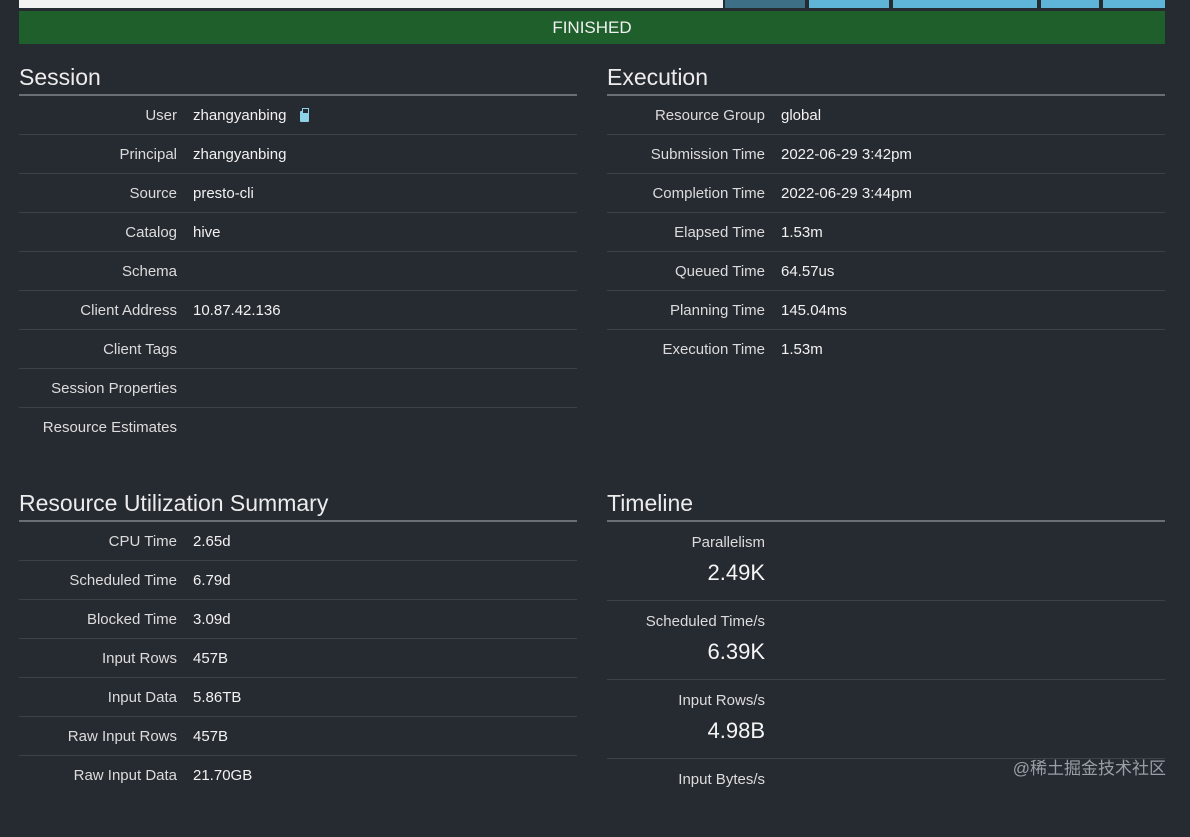 The width and height of the screenshot is (1190, 837). Describe the element at coordinates (886, 719) in the screenshot. I see `timeline-input-rows: Input Rows/s 4.98B` at that location.